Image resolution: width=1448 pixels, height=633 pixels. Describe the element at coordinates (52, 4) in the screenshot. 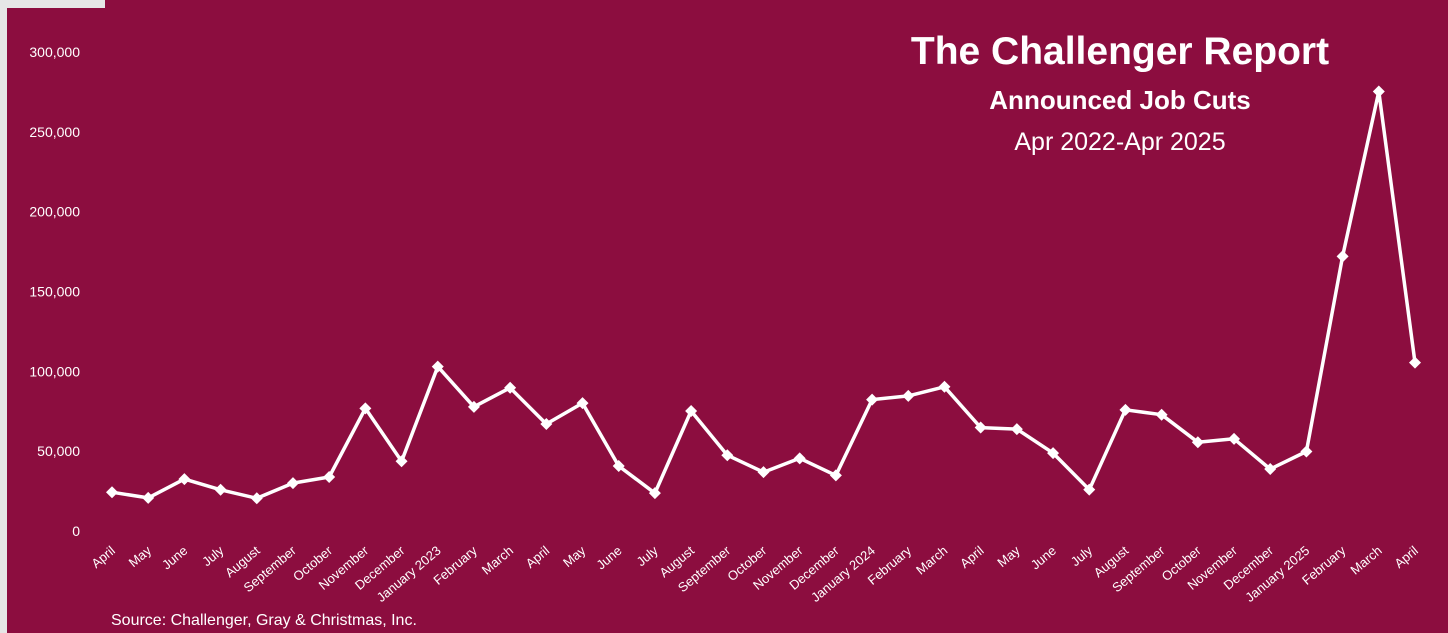

I see `top-border-strip` at that location.